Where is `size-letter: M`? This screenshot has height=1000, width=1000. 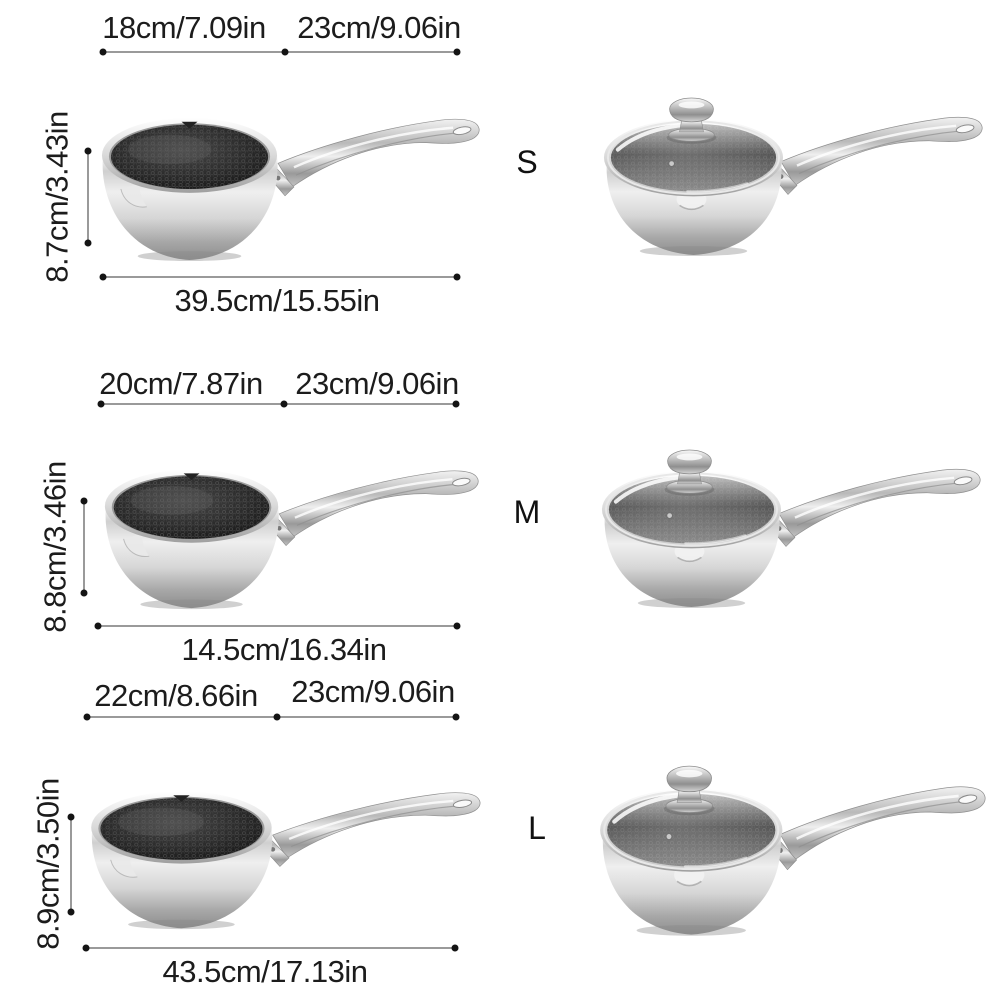
size-letter: M is located at coordinates (527, 512).